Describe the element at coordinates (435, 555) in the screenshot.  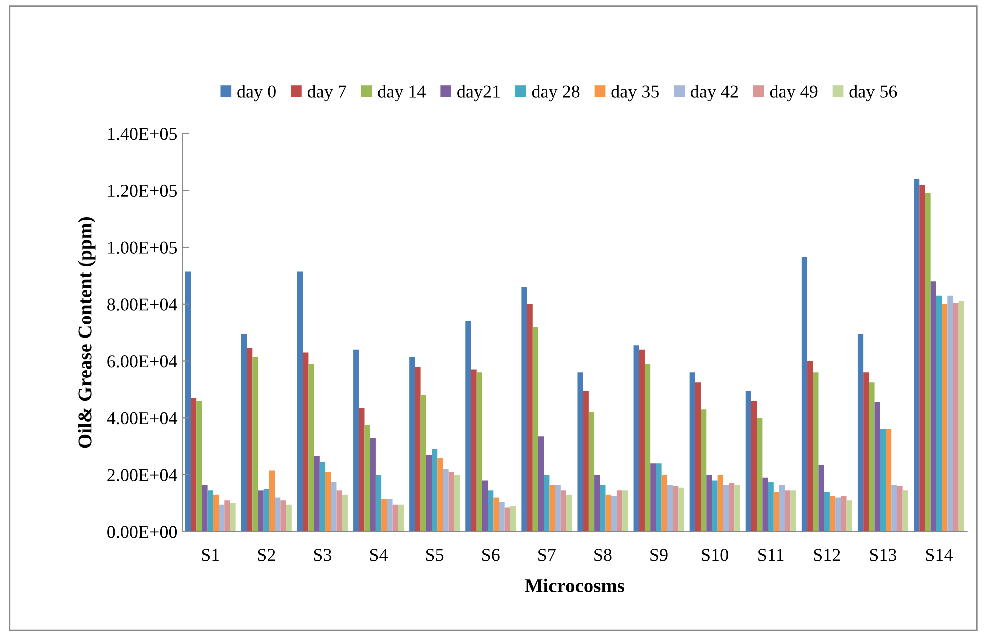
I see `x-tick-label: S5` at that location.